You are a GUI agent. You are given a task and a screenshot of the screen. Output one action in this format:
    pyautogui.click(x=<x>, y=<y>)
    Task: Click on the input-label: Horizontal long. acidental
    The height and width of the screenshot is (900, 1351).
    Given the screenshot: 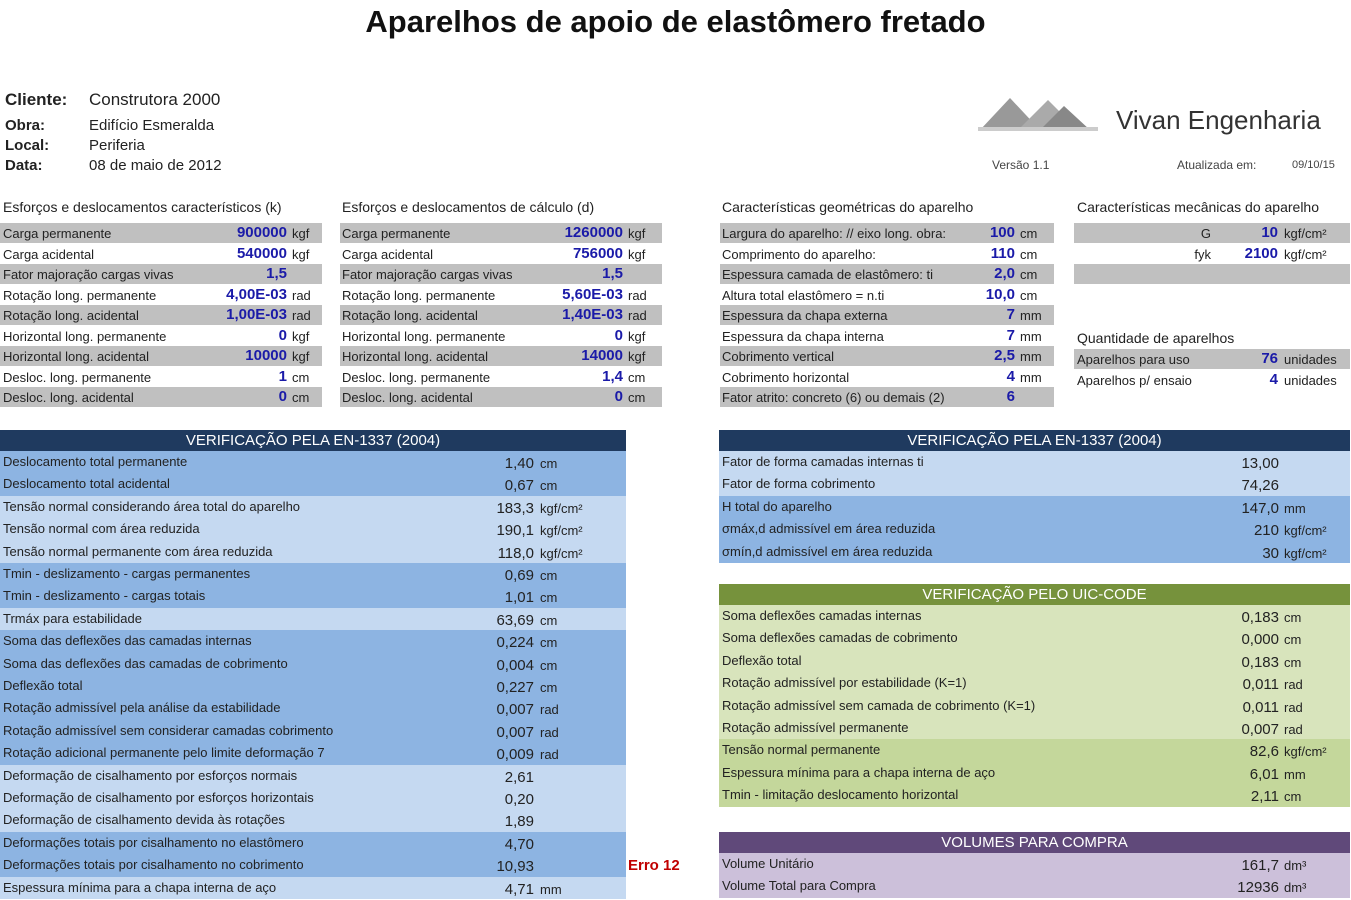 What is the action you would take?
    pyautogui.click(x=76, y=356)
    